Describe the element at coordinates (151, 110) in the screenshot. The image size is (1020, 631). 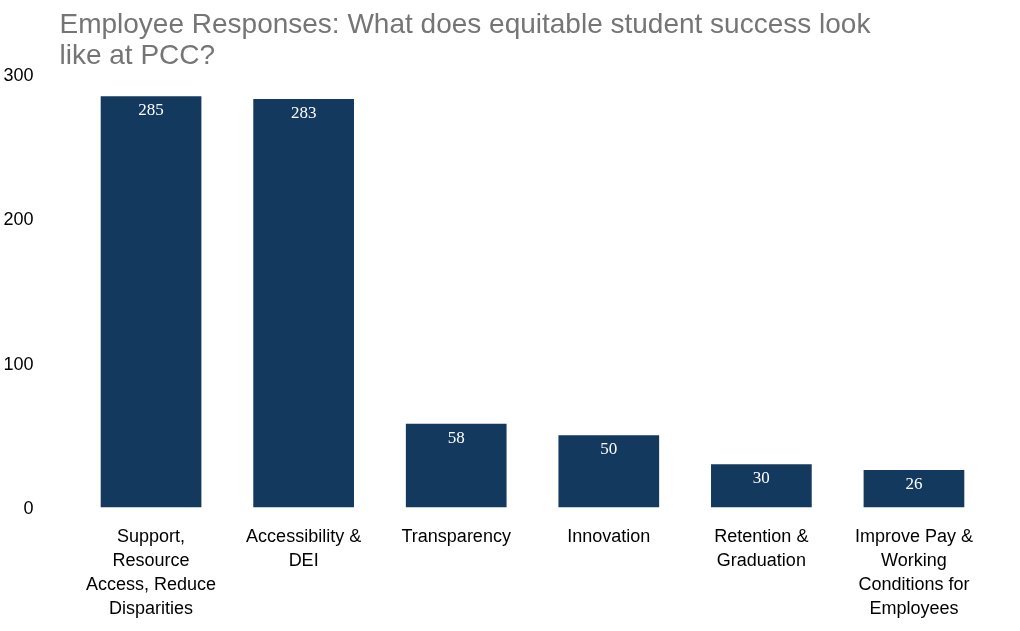
I see `data-label: 285` at that location.